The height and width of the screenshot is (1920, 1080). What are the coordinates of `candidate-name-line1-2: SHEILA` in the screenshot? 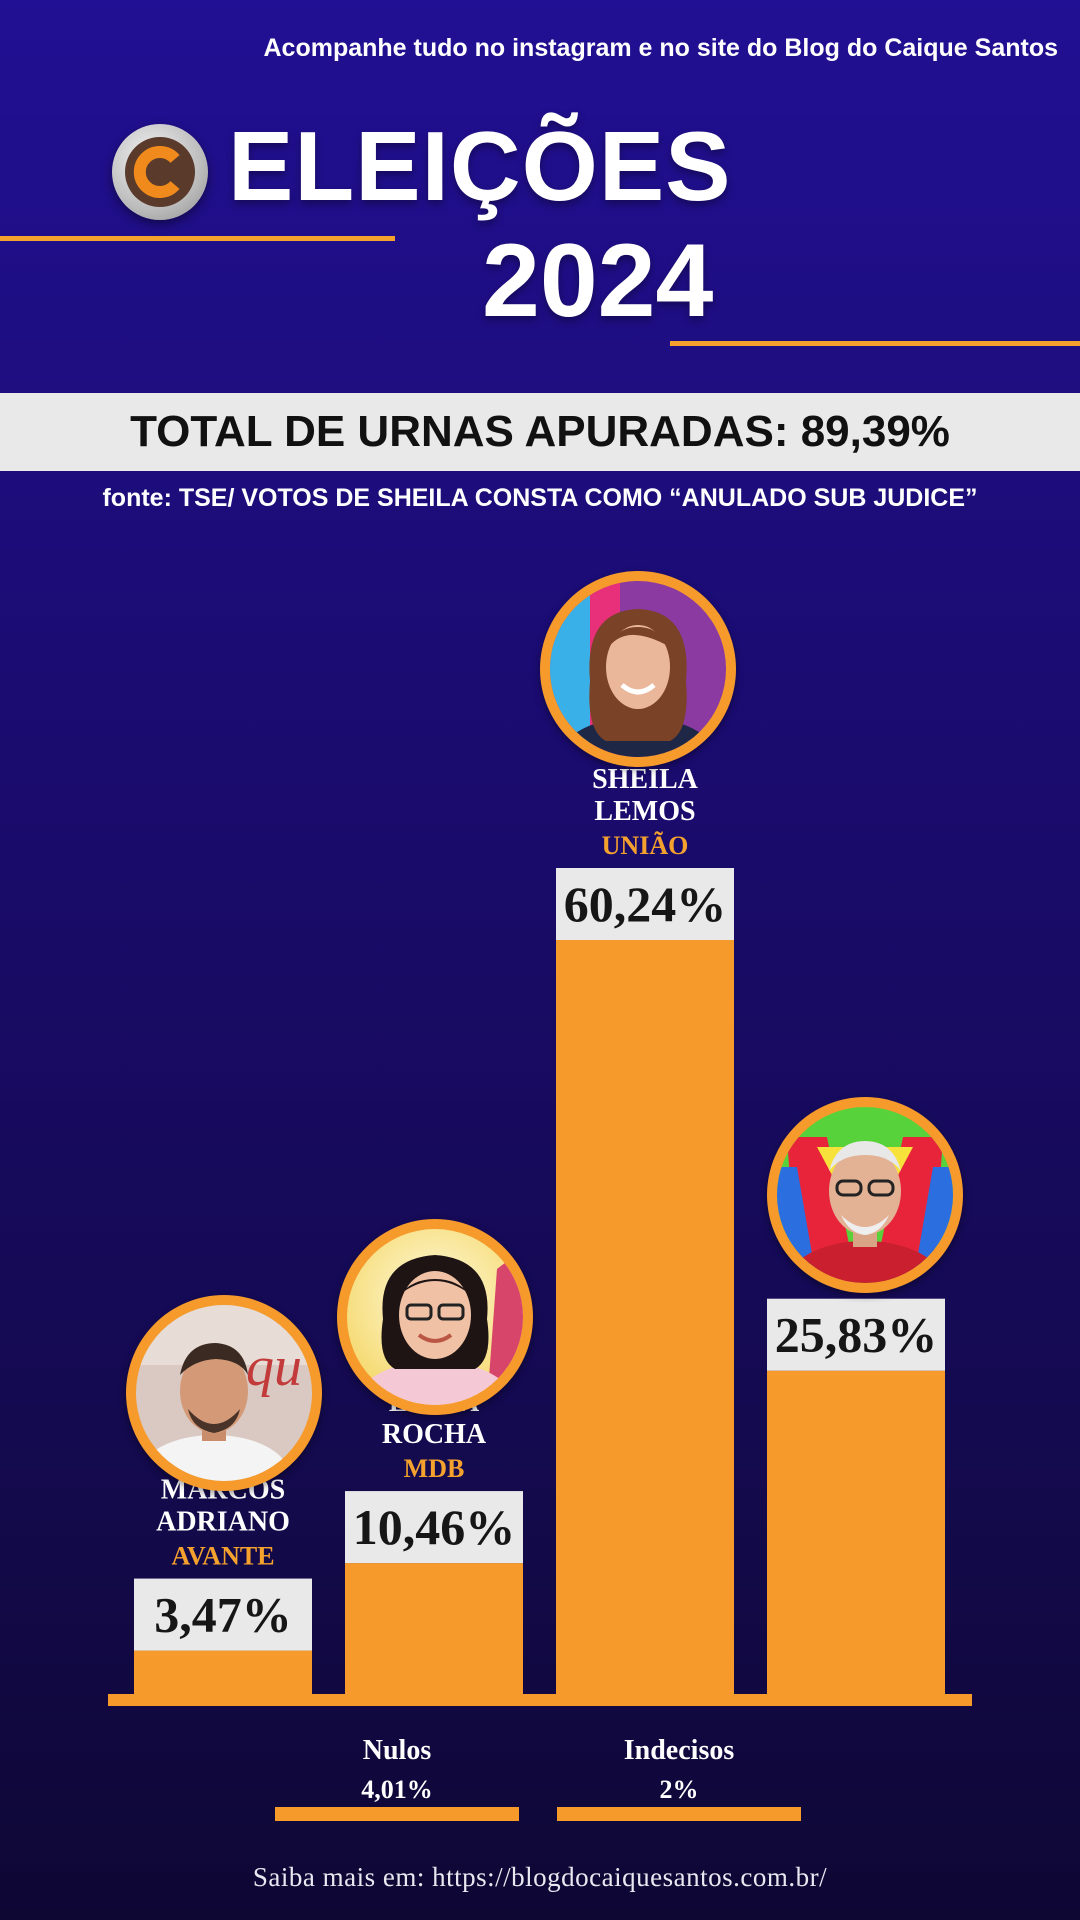 It's located at (645, 779).